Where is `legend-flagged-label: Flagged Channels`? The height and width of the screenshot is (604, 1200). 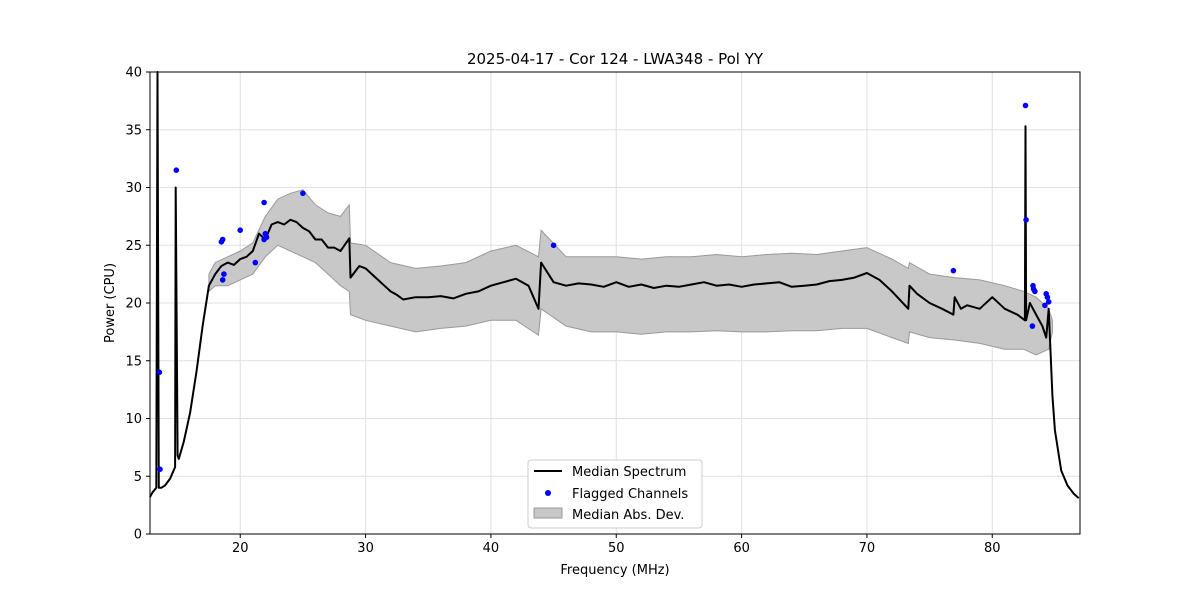 legend-flagged-label: Flagged Channels is located at coordinates (630, 494).